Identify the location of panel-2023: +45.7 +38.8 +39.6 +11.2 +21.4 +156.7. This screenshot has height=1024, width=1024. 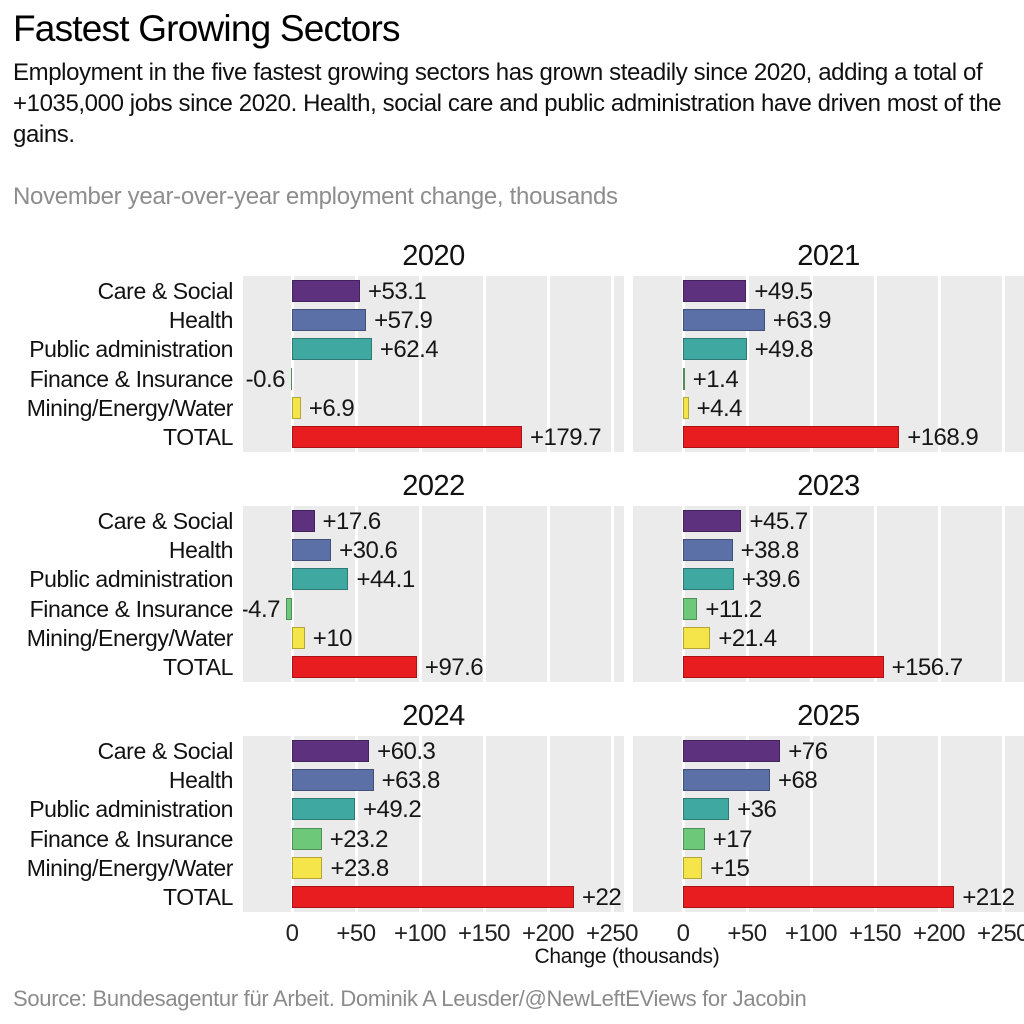
(828, 594).